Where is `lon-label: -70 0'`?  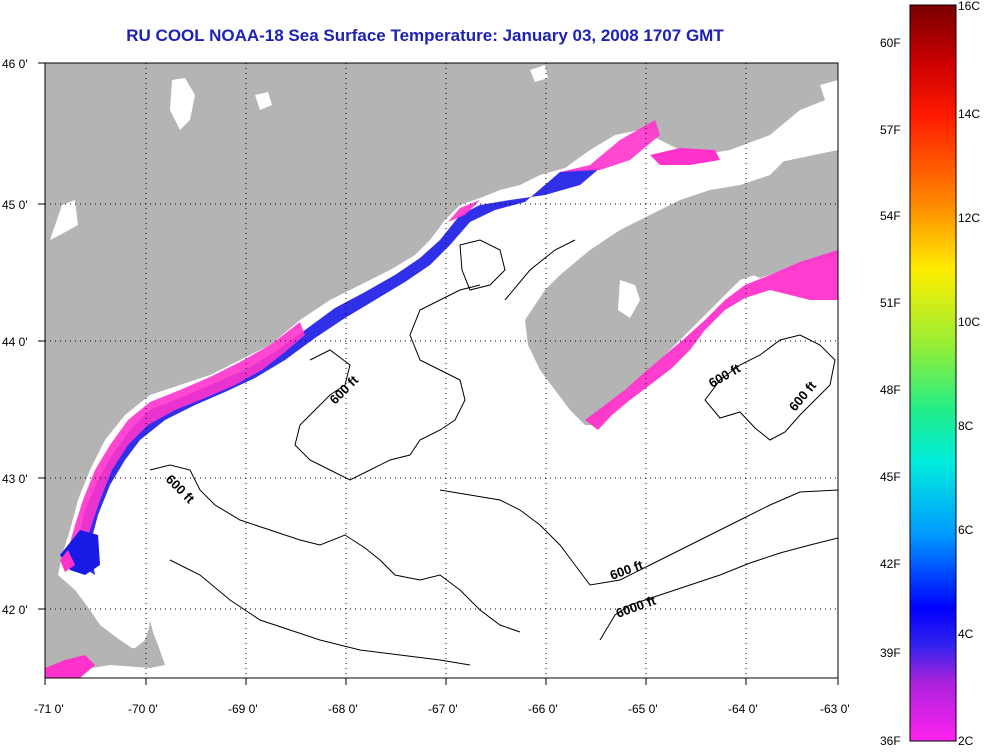
lon-label: -70 0' is located at coordinates (143, 709).